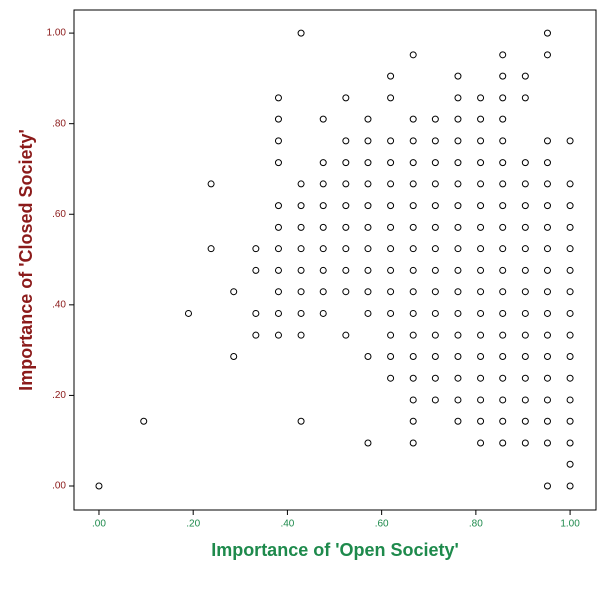  I want to click on y-tick-label: .60, so click(59, 214).